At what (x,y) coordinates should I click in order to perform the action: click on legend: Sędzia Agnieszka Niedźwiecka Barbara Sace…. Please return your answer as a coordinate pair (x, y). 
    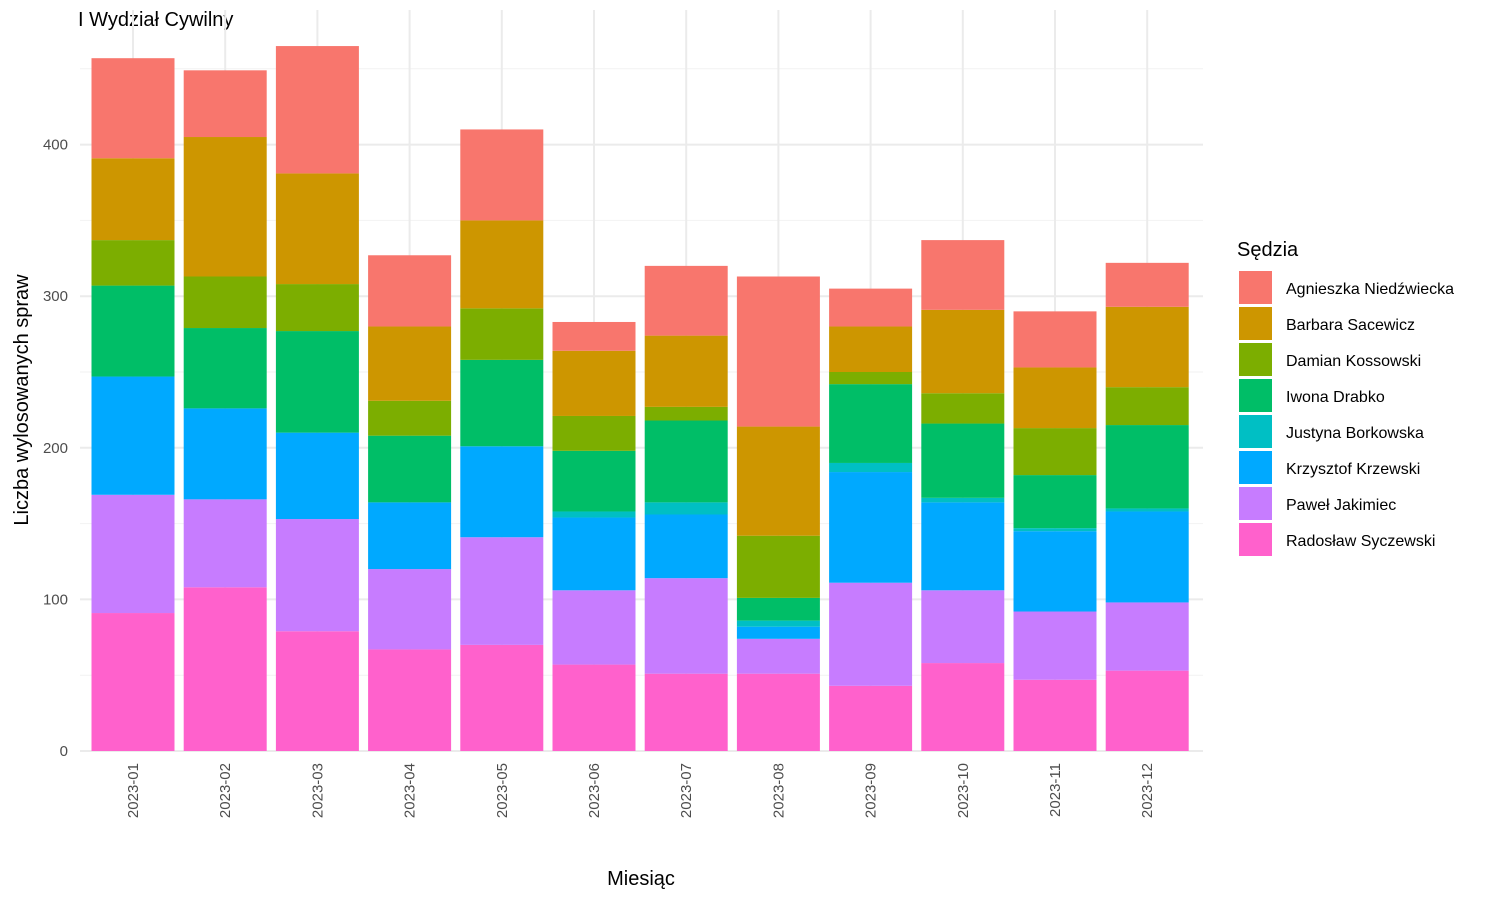
    Looking at the image, I should click on (1345, 397).